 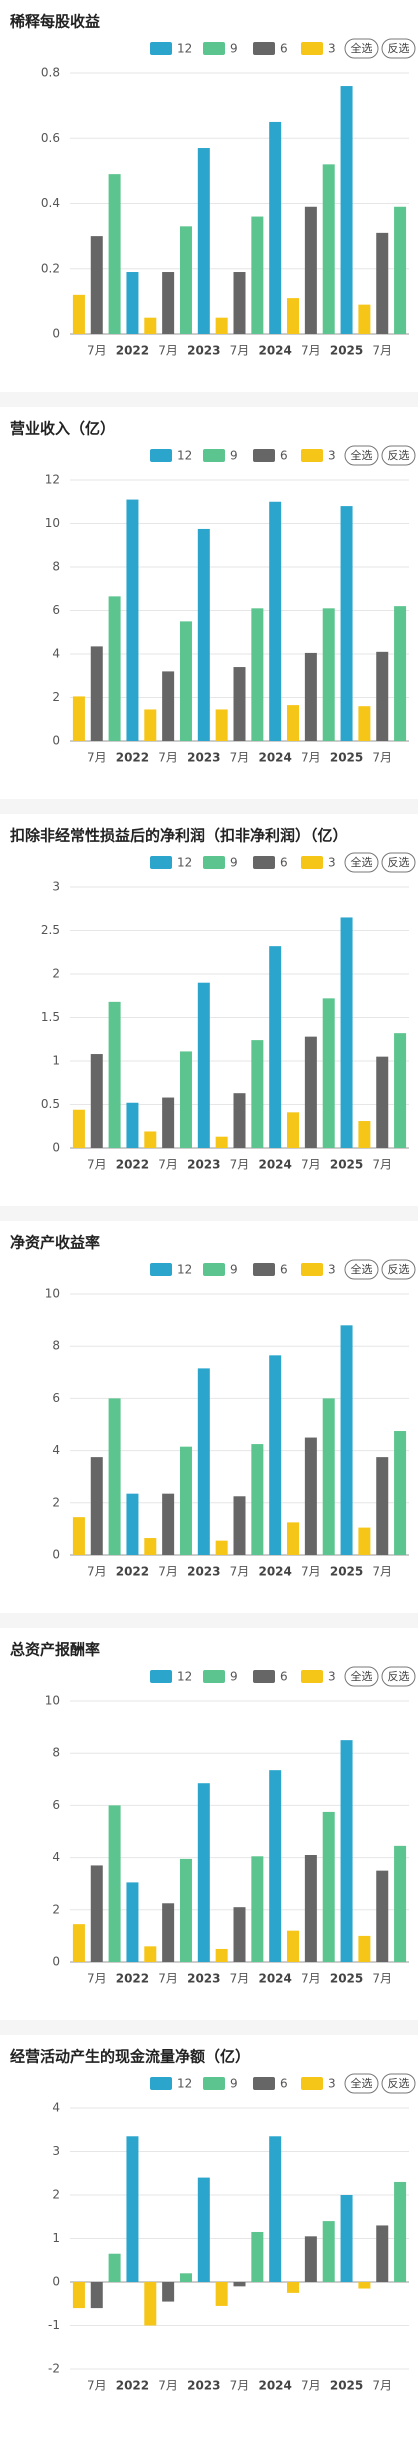 I want to click on y-tick-label: 8, so click(x=56, y=567).